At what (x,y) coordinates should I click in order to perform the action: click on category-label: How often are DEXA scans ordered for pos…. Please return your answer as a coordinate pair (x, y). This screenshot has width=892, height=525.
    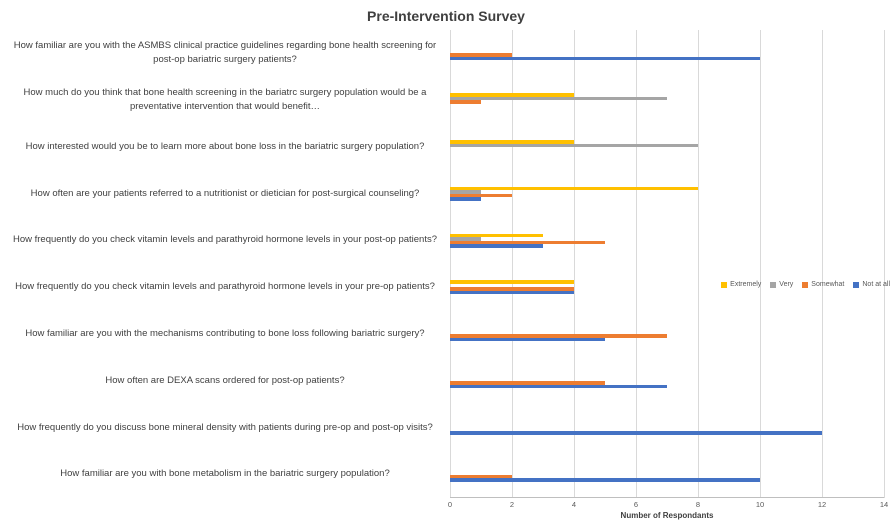
    Looking at the image, I should click on (225, 380).